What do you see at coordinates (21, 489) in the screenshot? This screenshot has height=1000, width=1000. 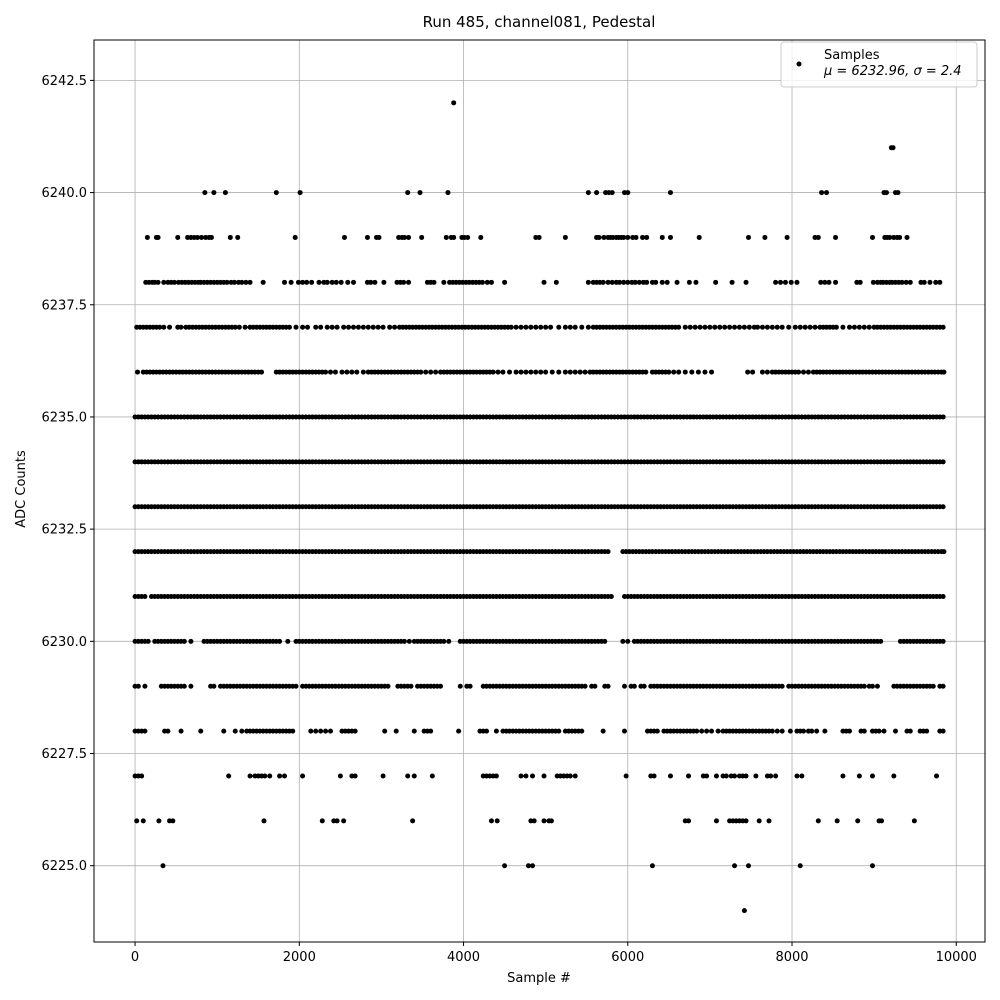 I see `y-axis-label: ADC Counts` at bounding box center [21, 489].